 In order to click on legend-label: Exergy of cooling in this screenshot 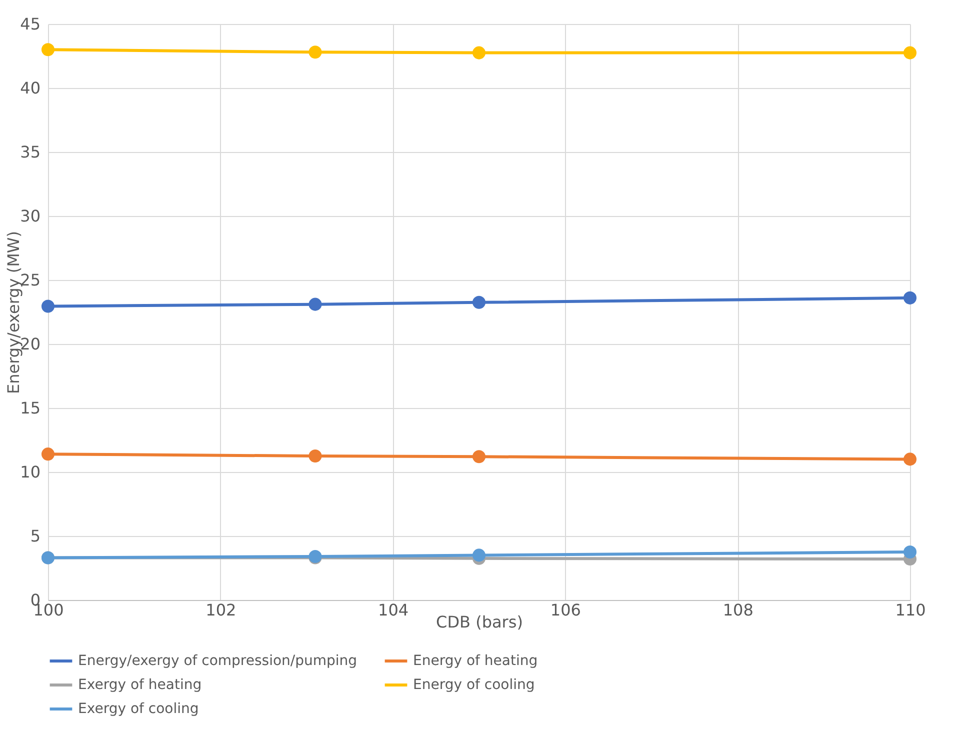, I will do `click(138, 709)`.